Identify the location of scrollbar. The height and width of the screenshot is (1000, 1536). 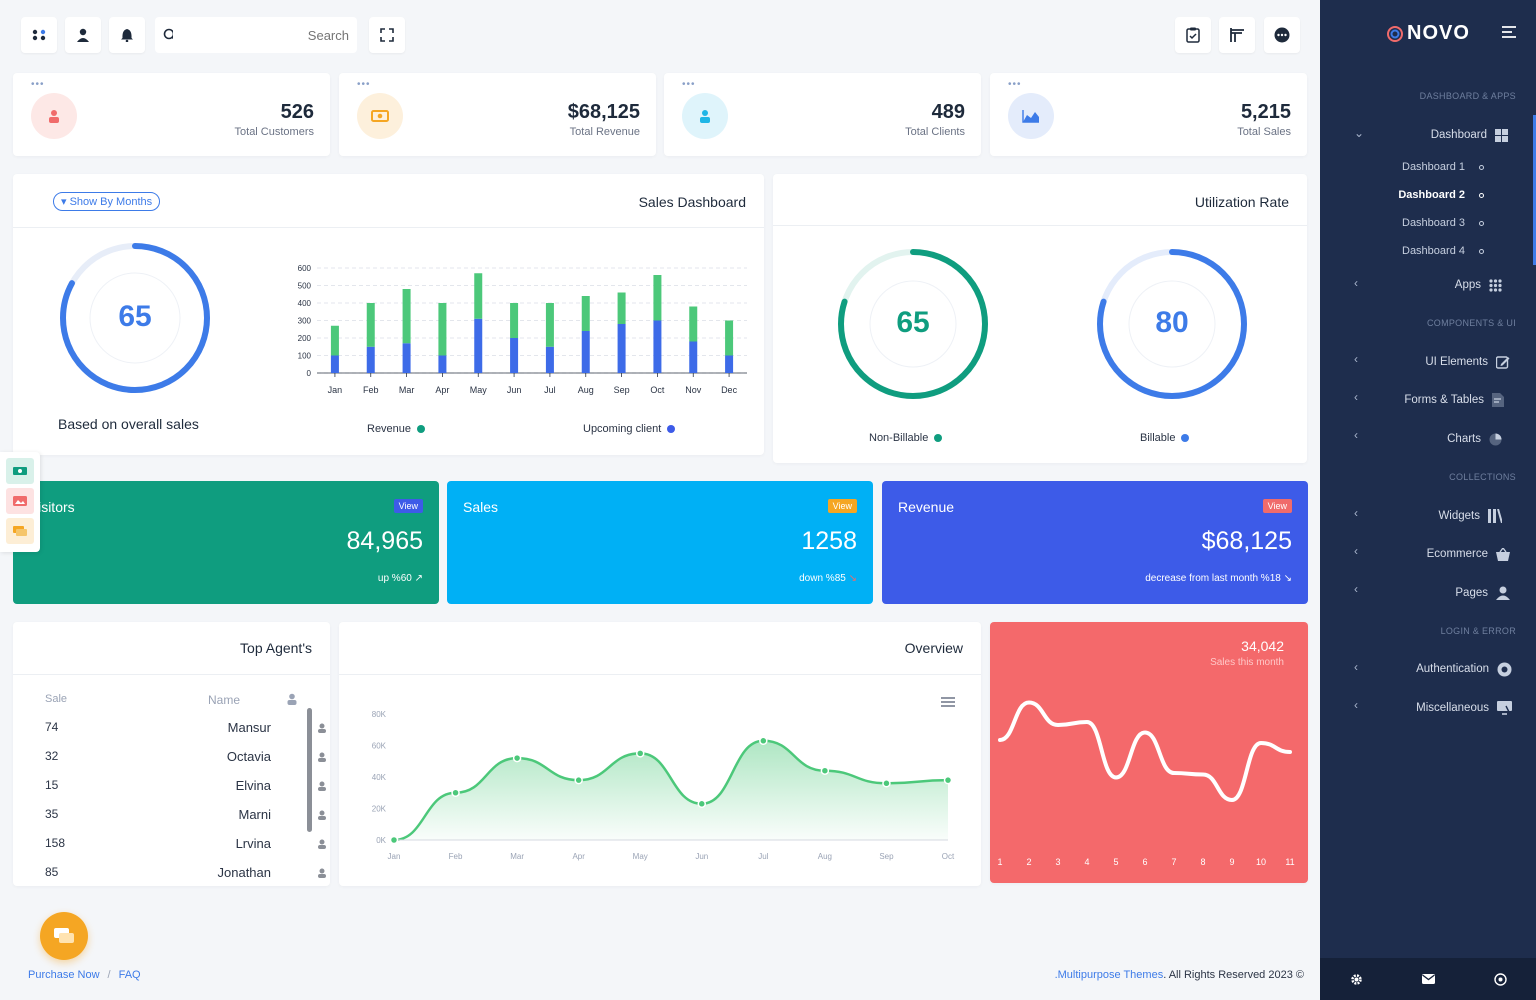
(309, 770).